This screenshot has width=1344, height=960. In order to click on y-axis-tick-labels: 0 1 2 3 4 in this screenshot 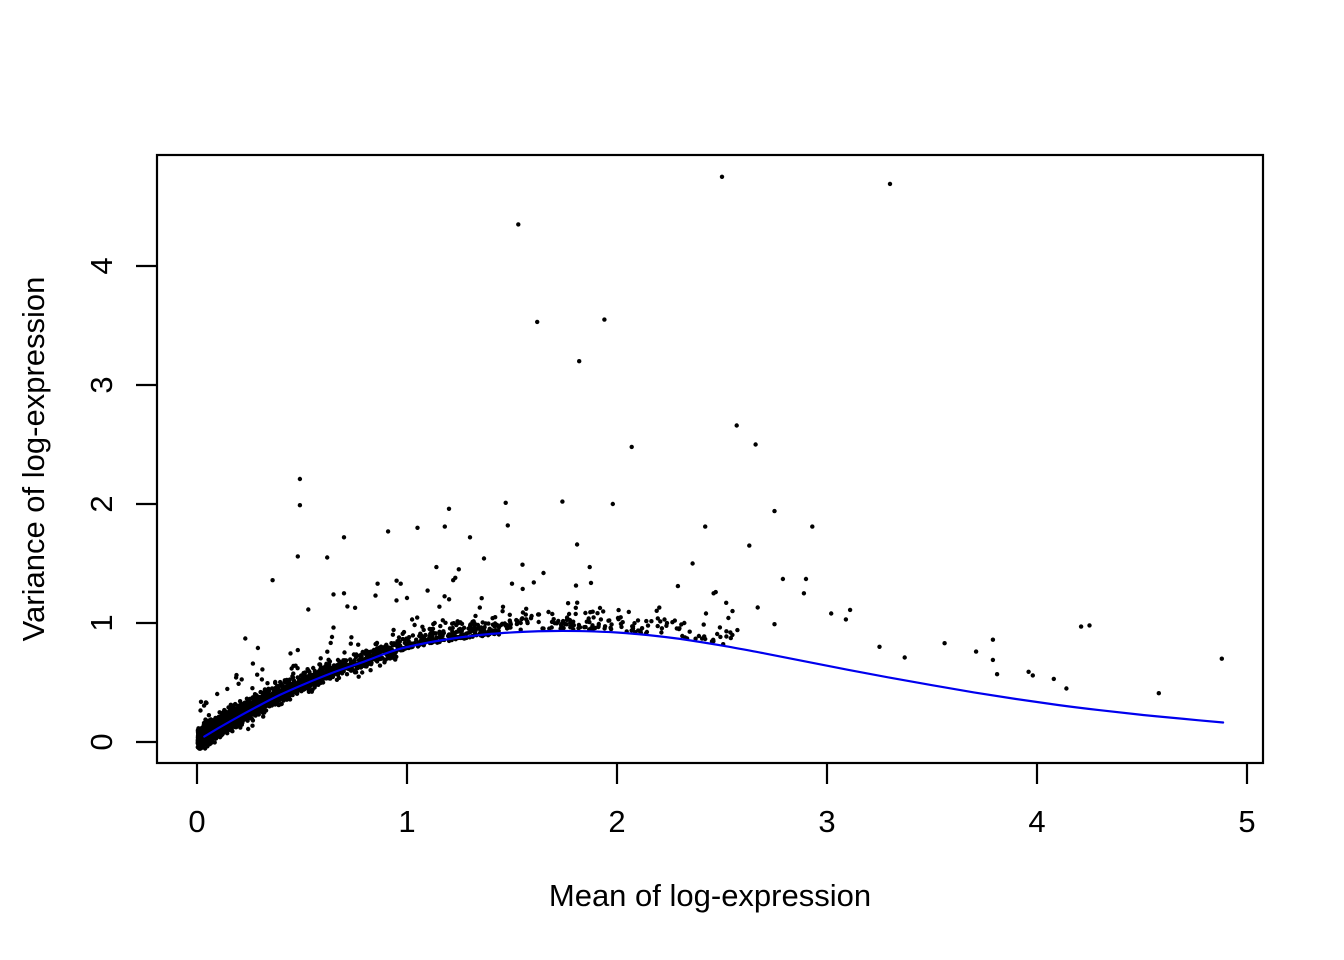, I will do `click(101, 503)`.